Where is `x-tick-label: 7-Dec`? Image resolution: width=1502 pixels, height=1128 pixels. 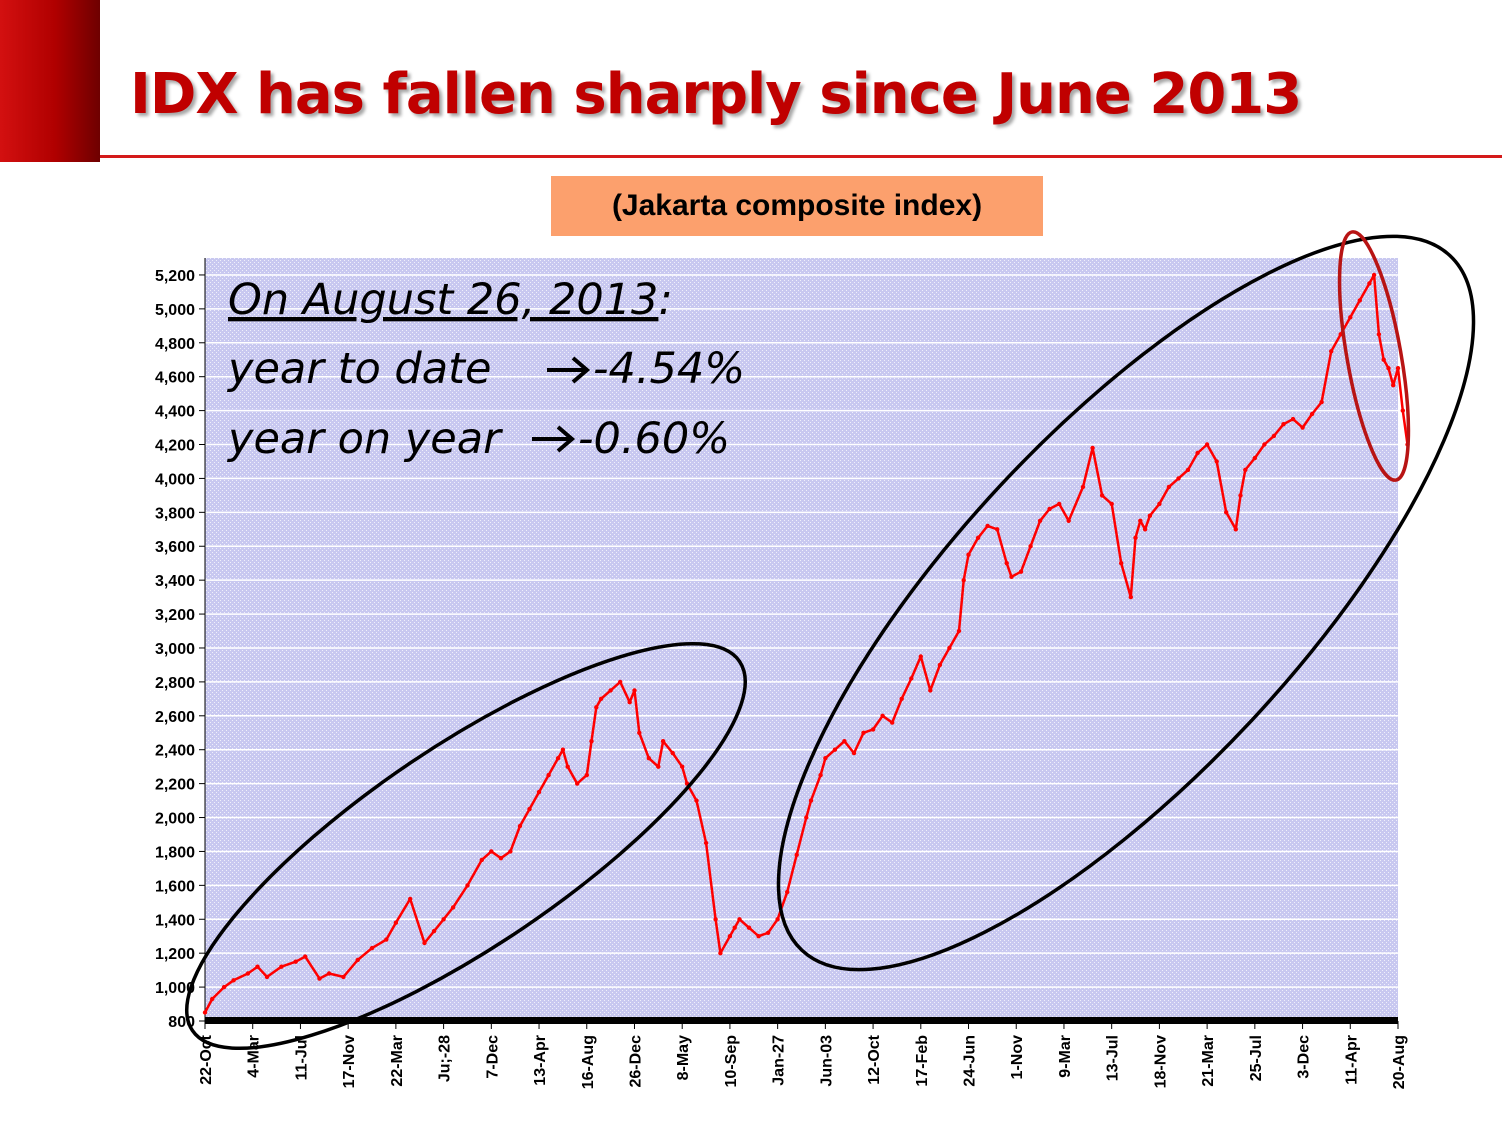 x-tick-label: 7-Dec is located at coordinates (492, 1057).